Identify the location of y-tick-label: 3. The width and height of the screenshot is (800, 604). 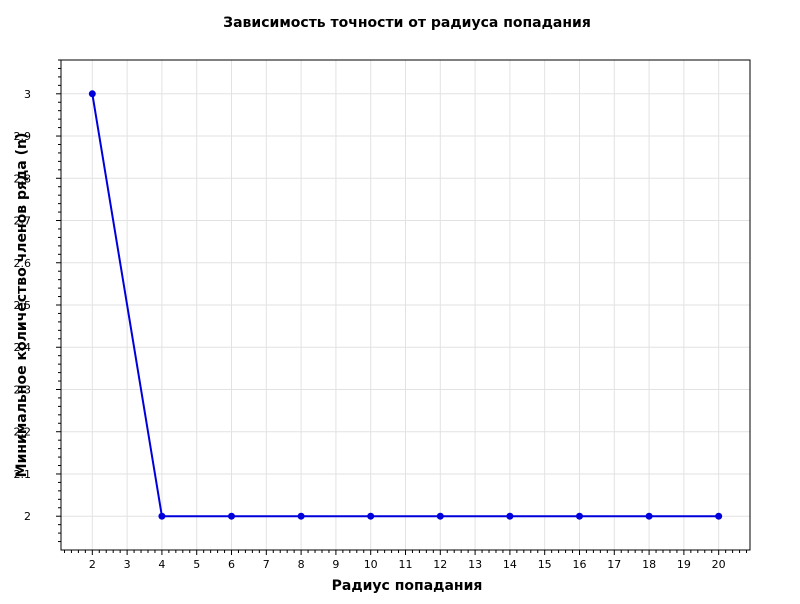
(27, 94).